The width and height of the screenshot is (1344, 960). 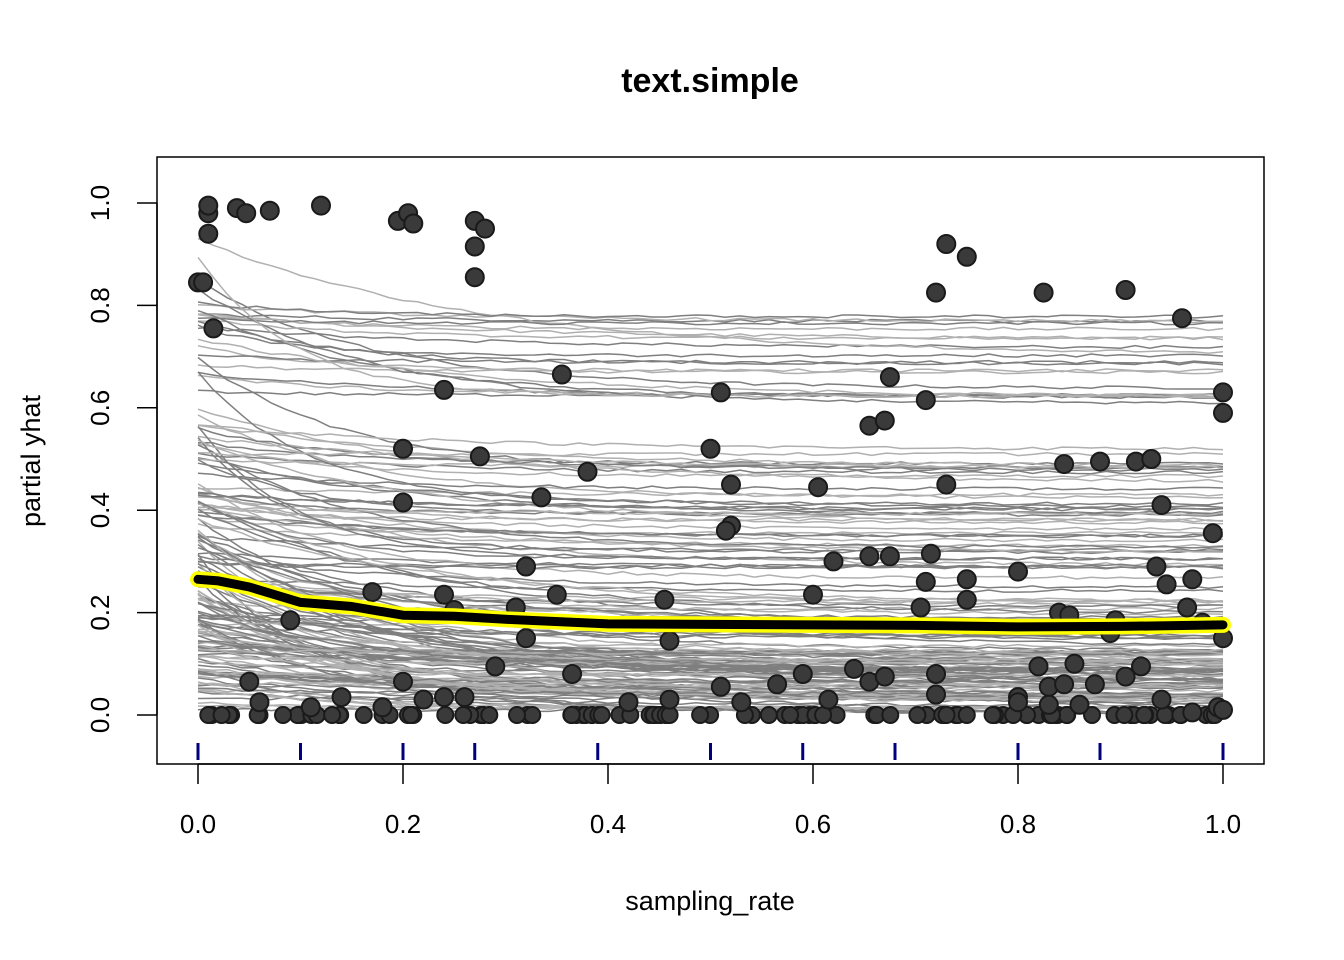 I want to click on y-tick-label: 0.2, so click(x=100, y=613).